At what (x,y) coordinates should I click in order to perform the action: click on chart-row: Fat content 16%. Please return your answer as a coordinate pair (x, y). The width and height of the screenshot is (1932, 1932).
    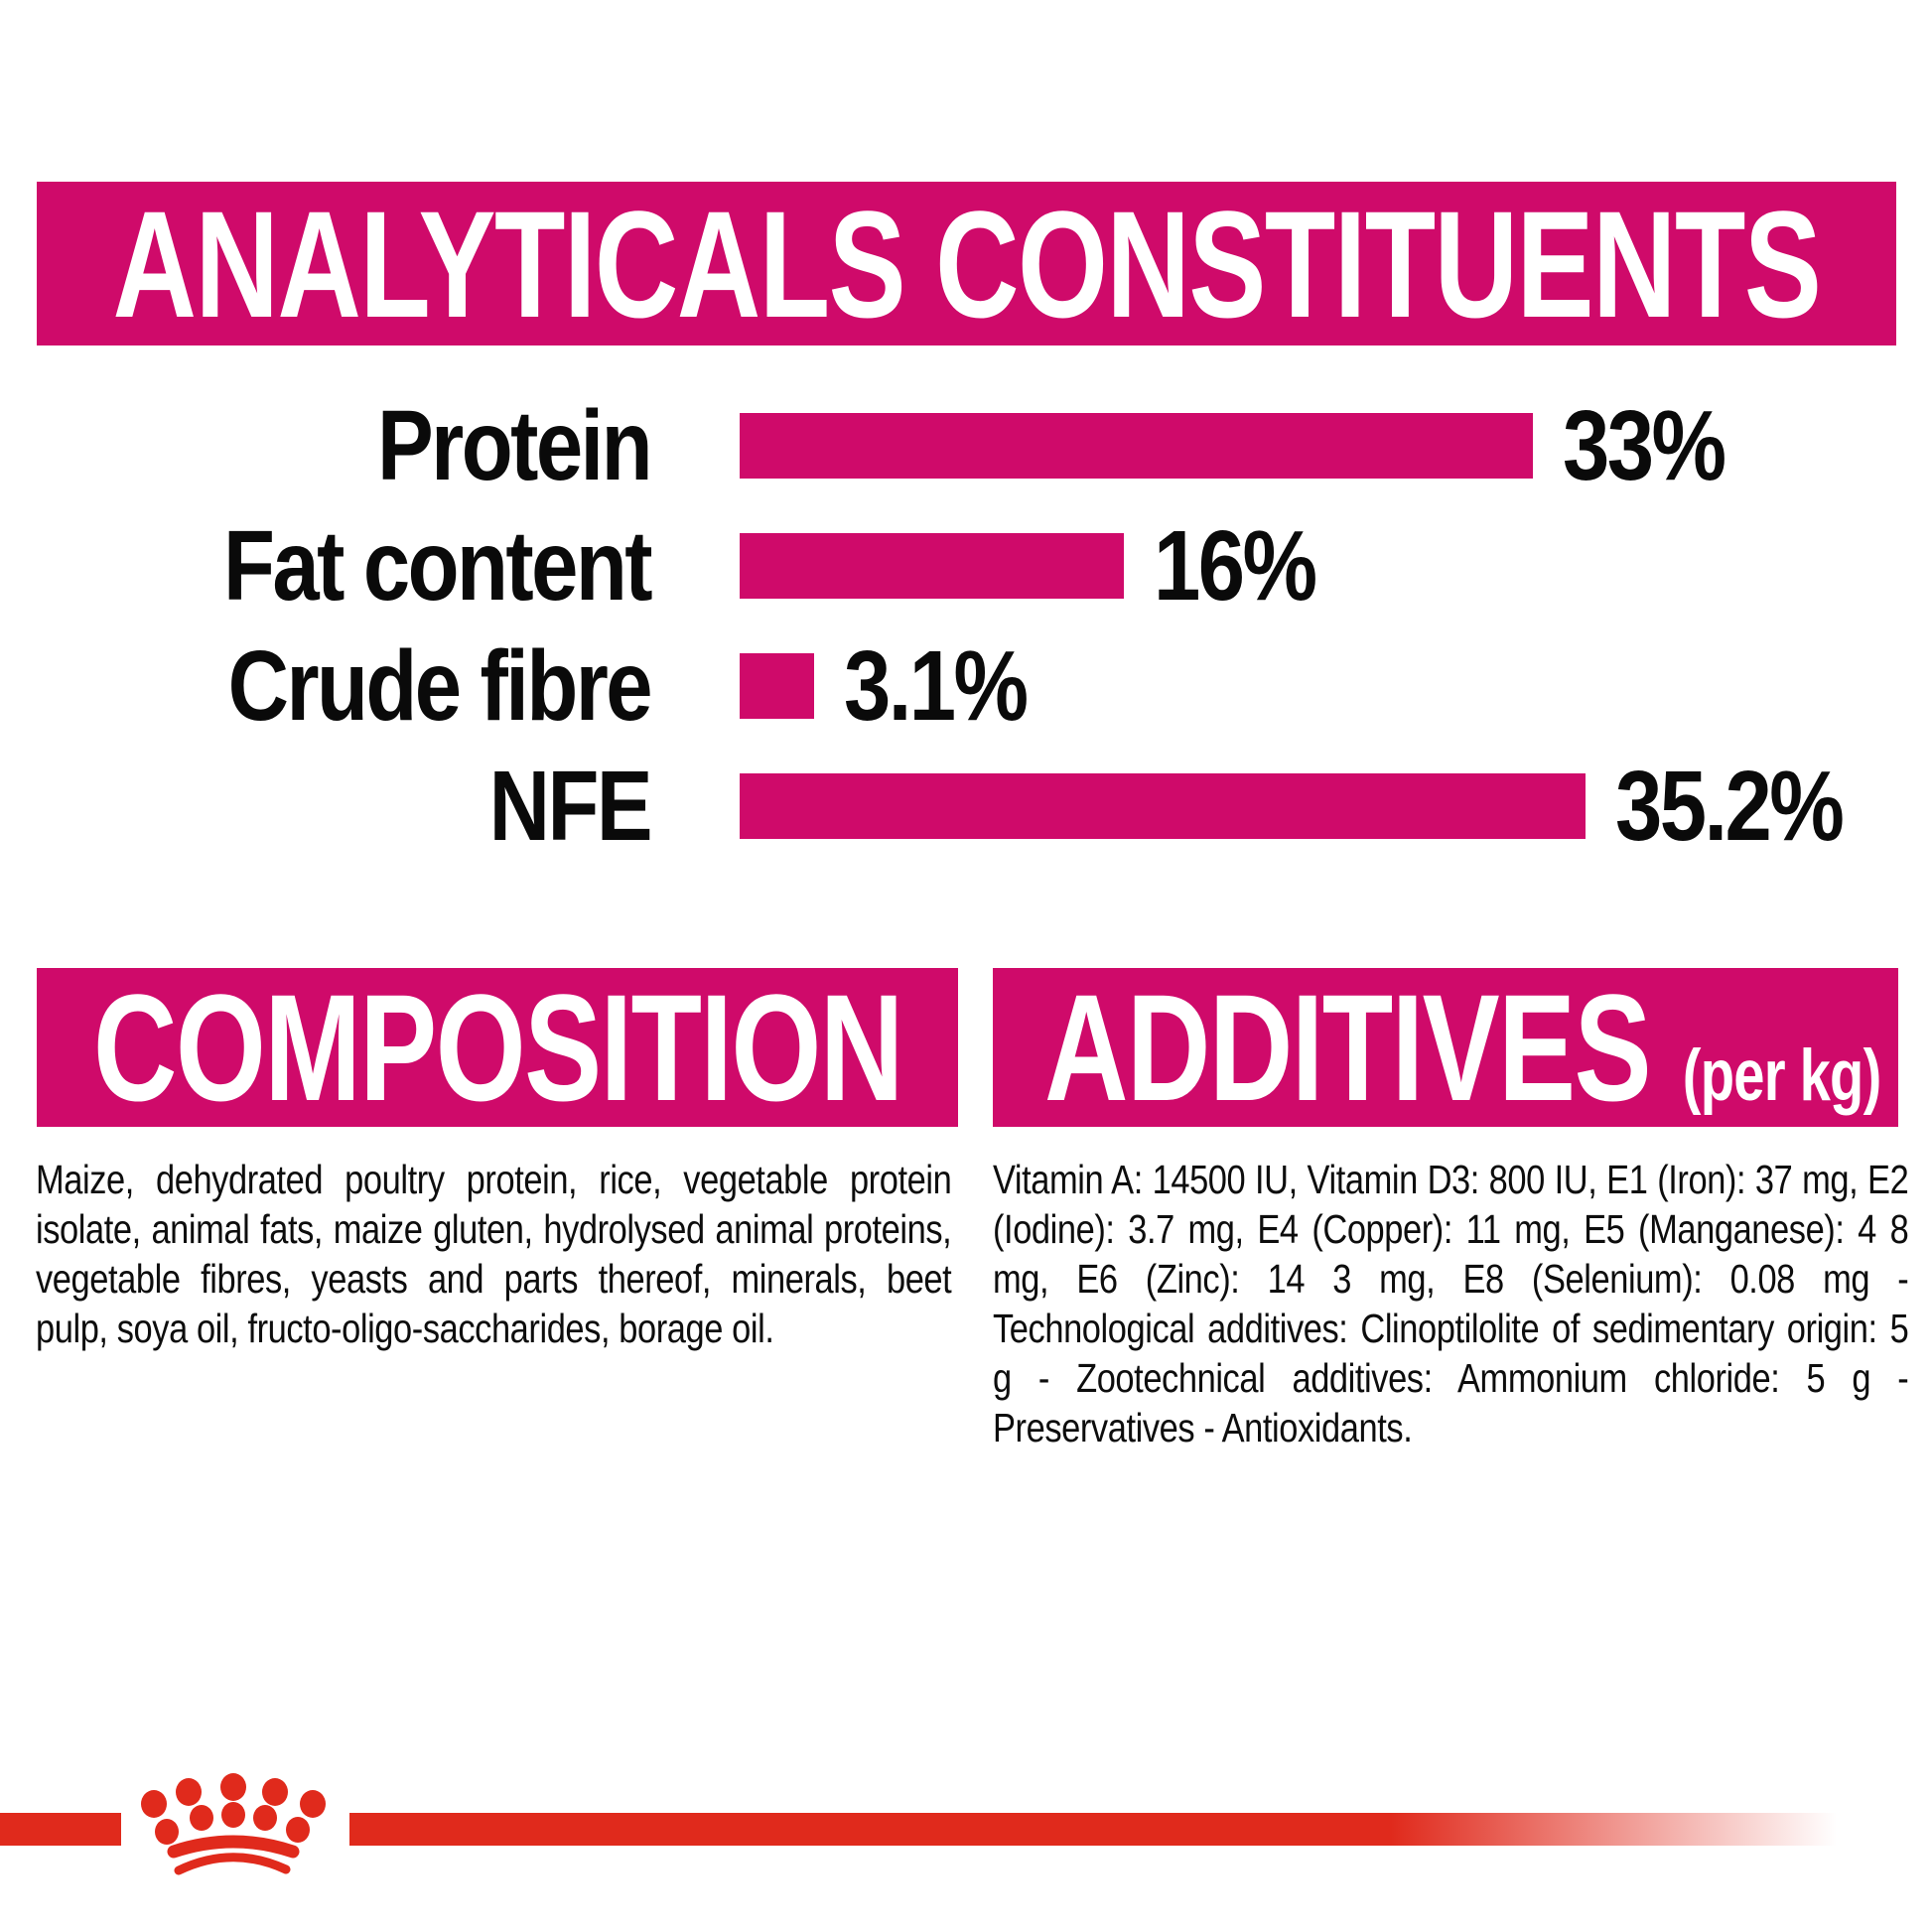
    Looking at the image, I should click on (966, 565).